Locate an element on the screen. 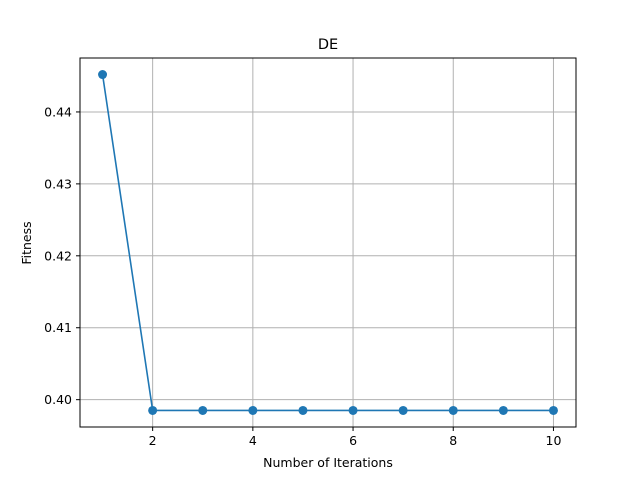  x-tick-label: 10 is located at coordinates (554, 440).